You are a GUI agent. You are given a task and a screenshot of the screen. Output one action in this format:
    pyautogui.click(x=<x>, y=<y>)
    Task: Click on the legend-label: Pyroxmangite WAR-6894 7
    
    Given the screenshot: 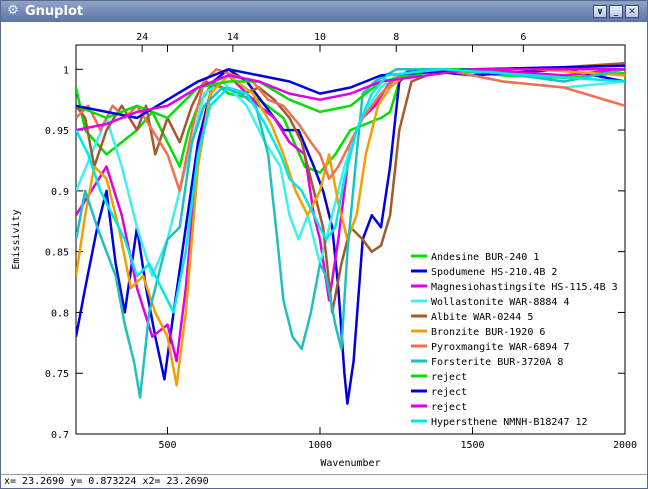 What is the action you would take?
    pyautogui.click(x=500, y=347)
    